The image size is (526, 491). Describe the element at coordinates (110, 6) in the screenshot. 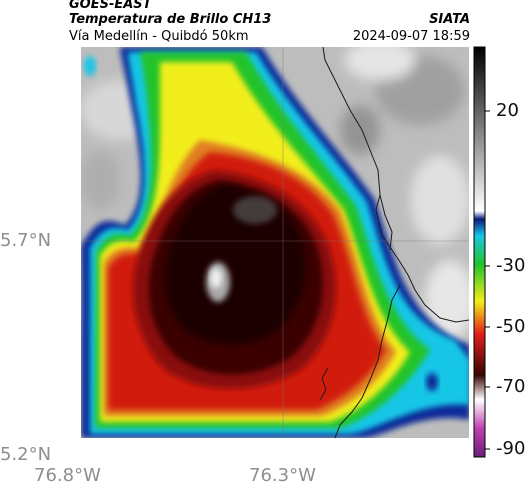

I see `satellite-name: GOES-EAST` at that location.